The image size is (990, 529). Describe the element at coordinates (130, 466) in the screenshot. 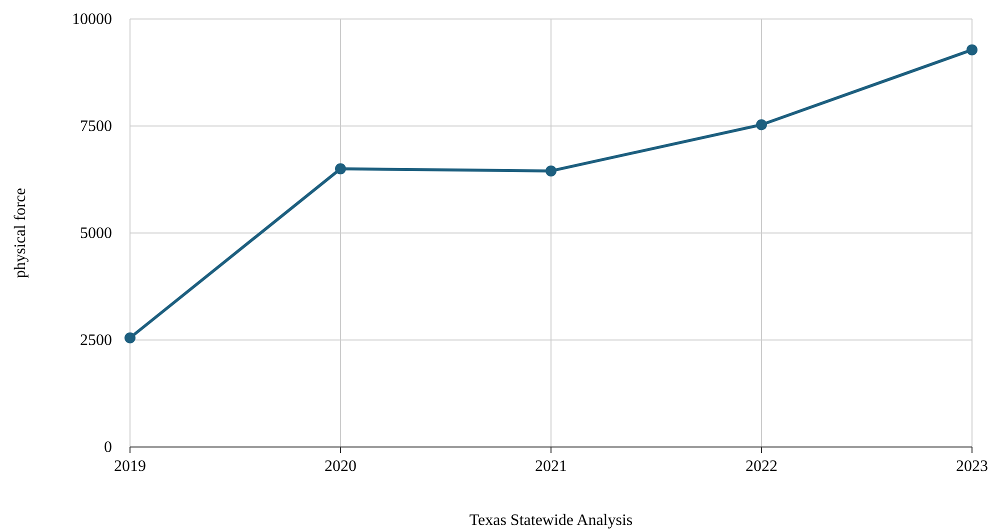

I see `x-tick-label: 2019` at that location.